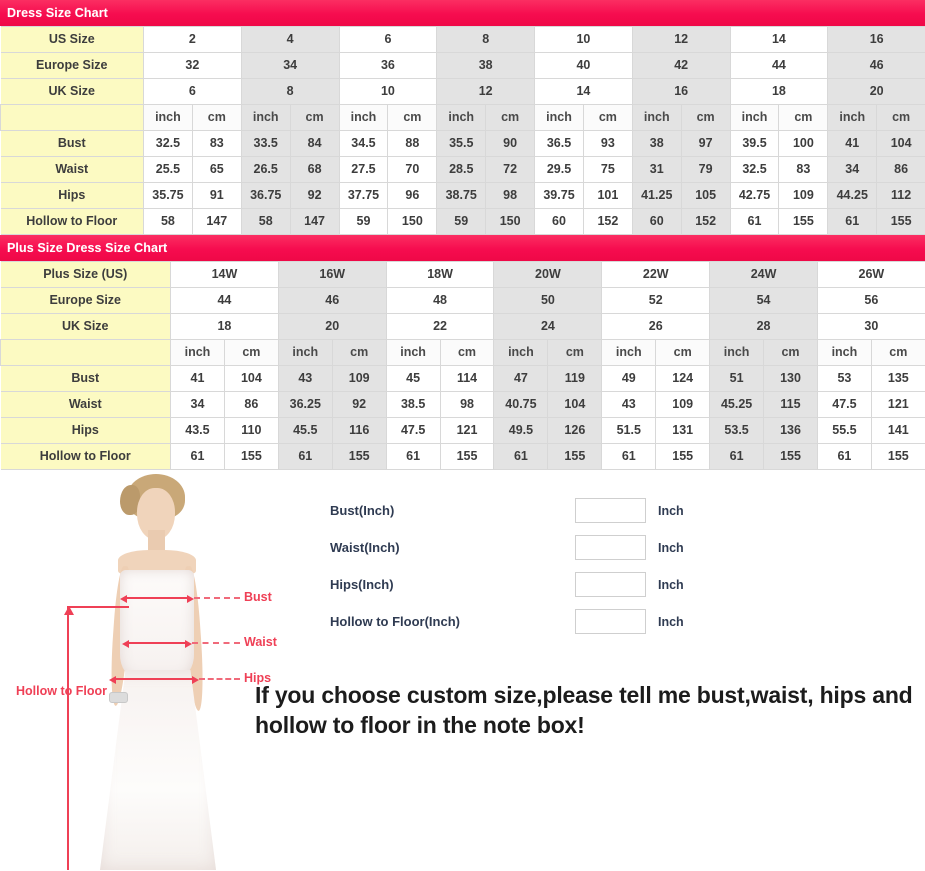 The width and height of the screenshot is (925, 871). I want to click on bust-cm-1: 84, so click(314, 143).